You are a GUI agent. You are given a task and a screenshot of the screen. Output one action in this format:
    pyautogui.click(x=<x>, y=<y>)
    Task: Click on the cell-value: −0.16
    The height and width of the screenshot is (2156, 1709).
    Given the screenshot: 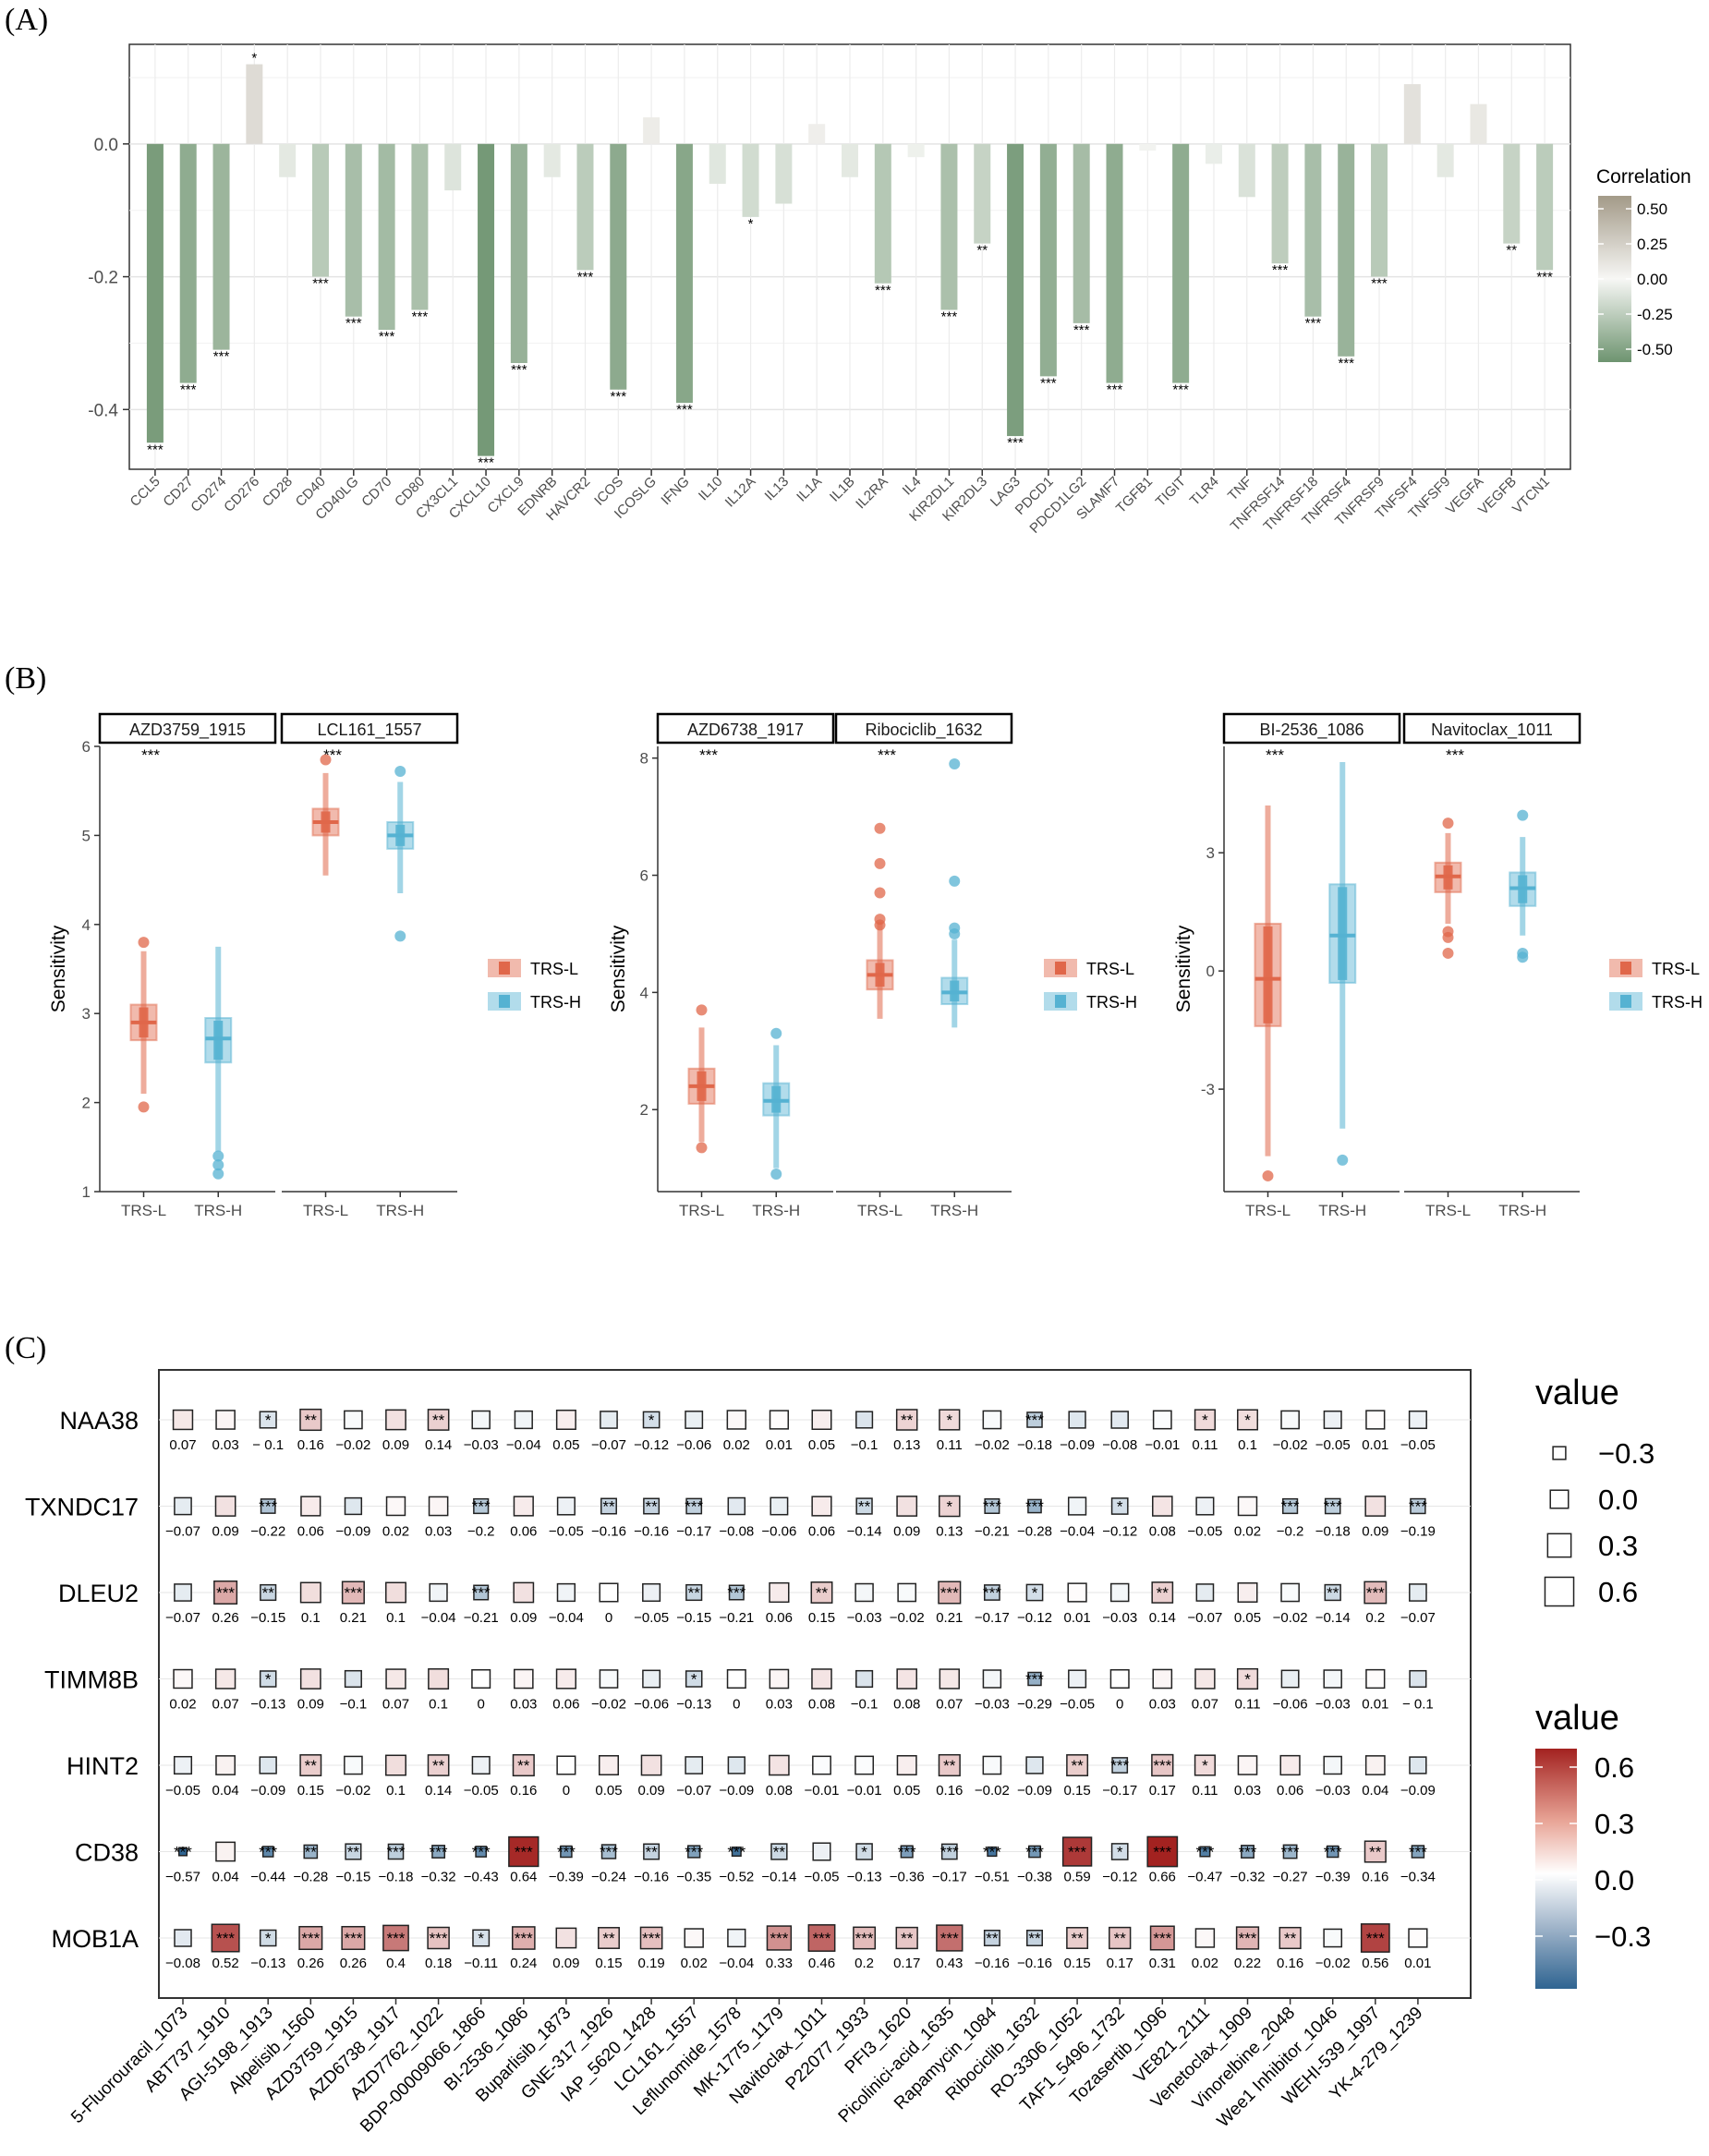 What is the action you would take?
    pyautogui.click(x=992, y=1963)
    